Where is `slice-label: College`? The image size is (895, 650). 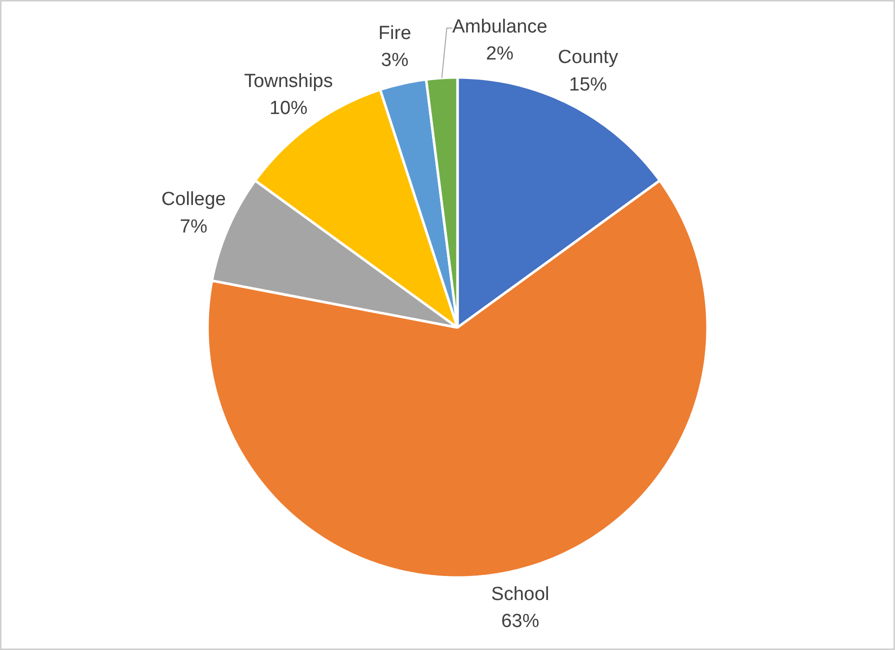
slice-label: College is located at coordinates (193, 199).